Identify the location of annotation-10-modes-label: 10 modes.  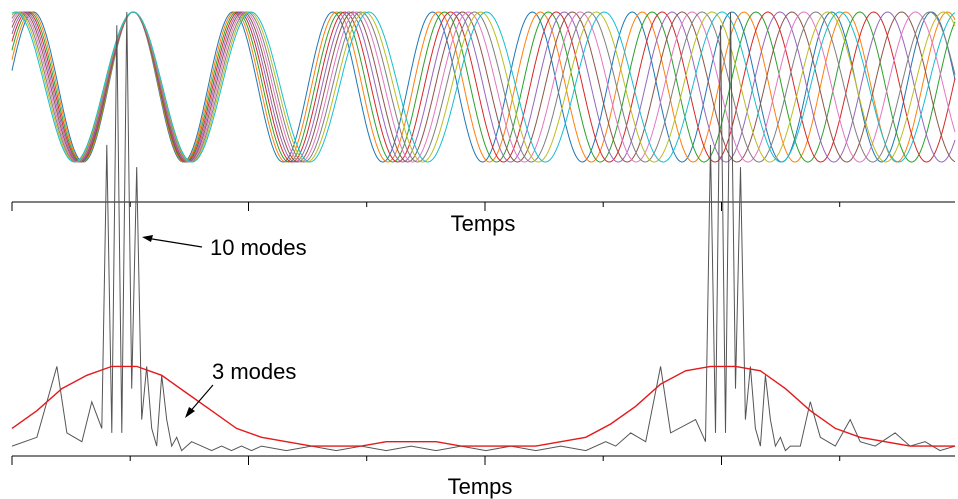
(258, 247).